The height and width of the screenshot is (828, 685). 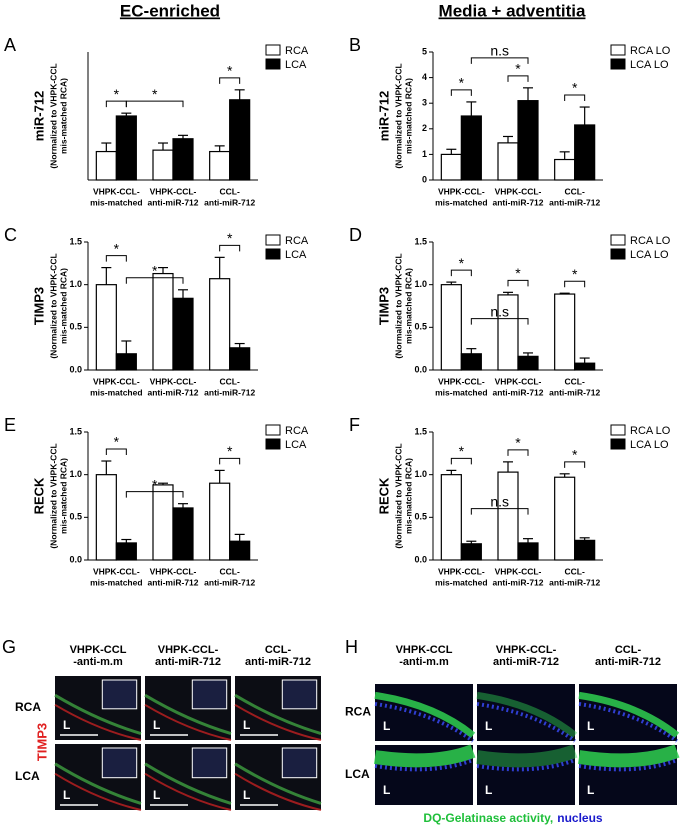 What do you see at coordinates (526, 650) in the screenshot?
I see `image-column-label: VHPK-CCL-` at bounding box center [526, 650].